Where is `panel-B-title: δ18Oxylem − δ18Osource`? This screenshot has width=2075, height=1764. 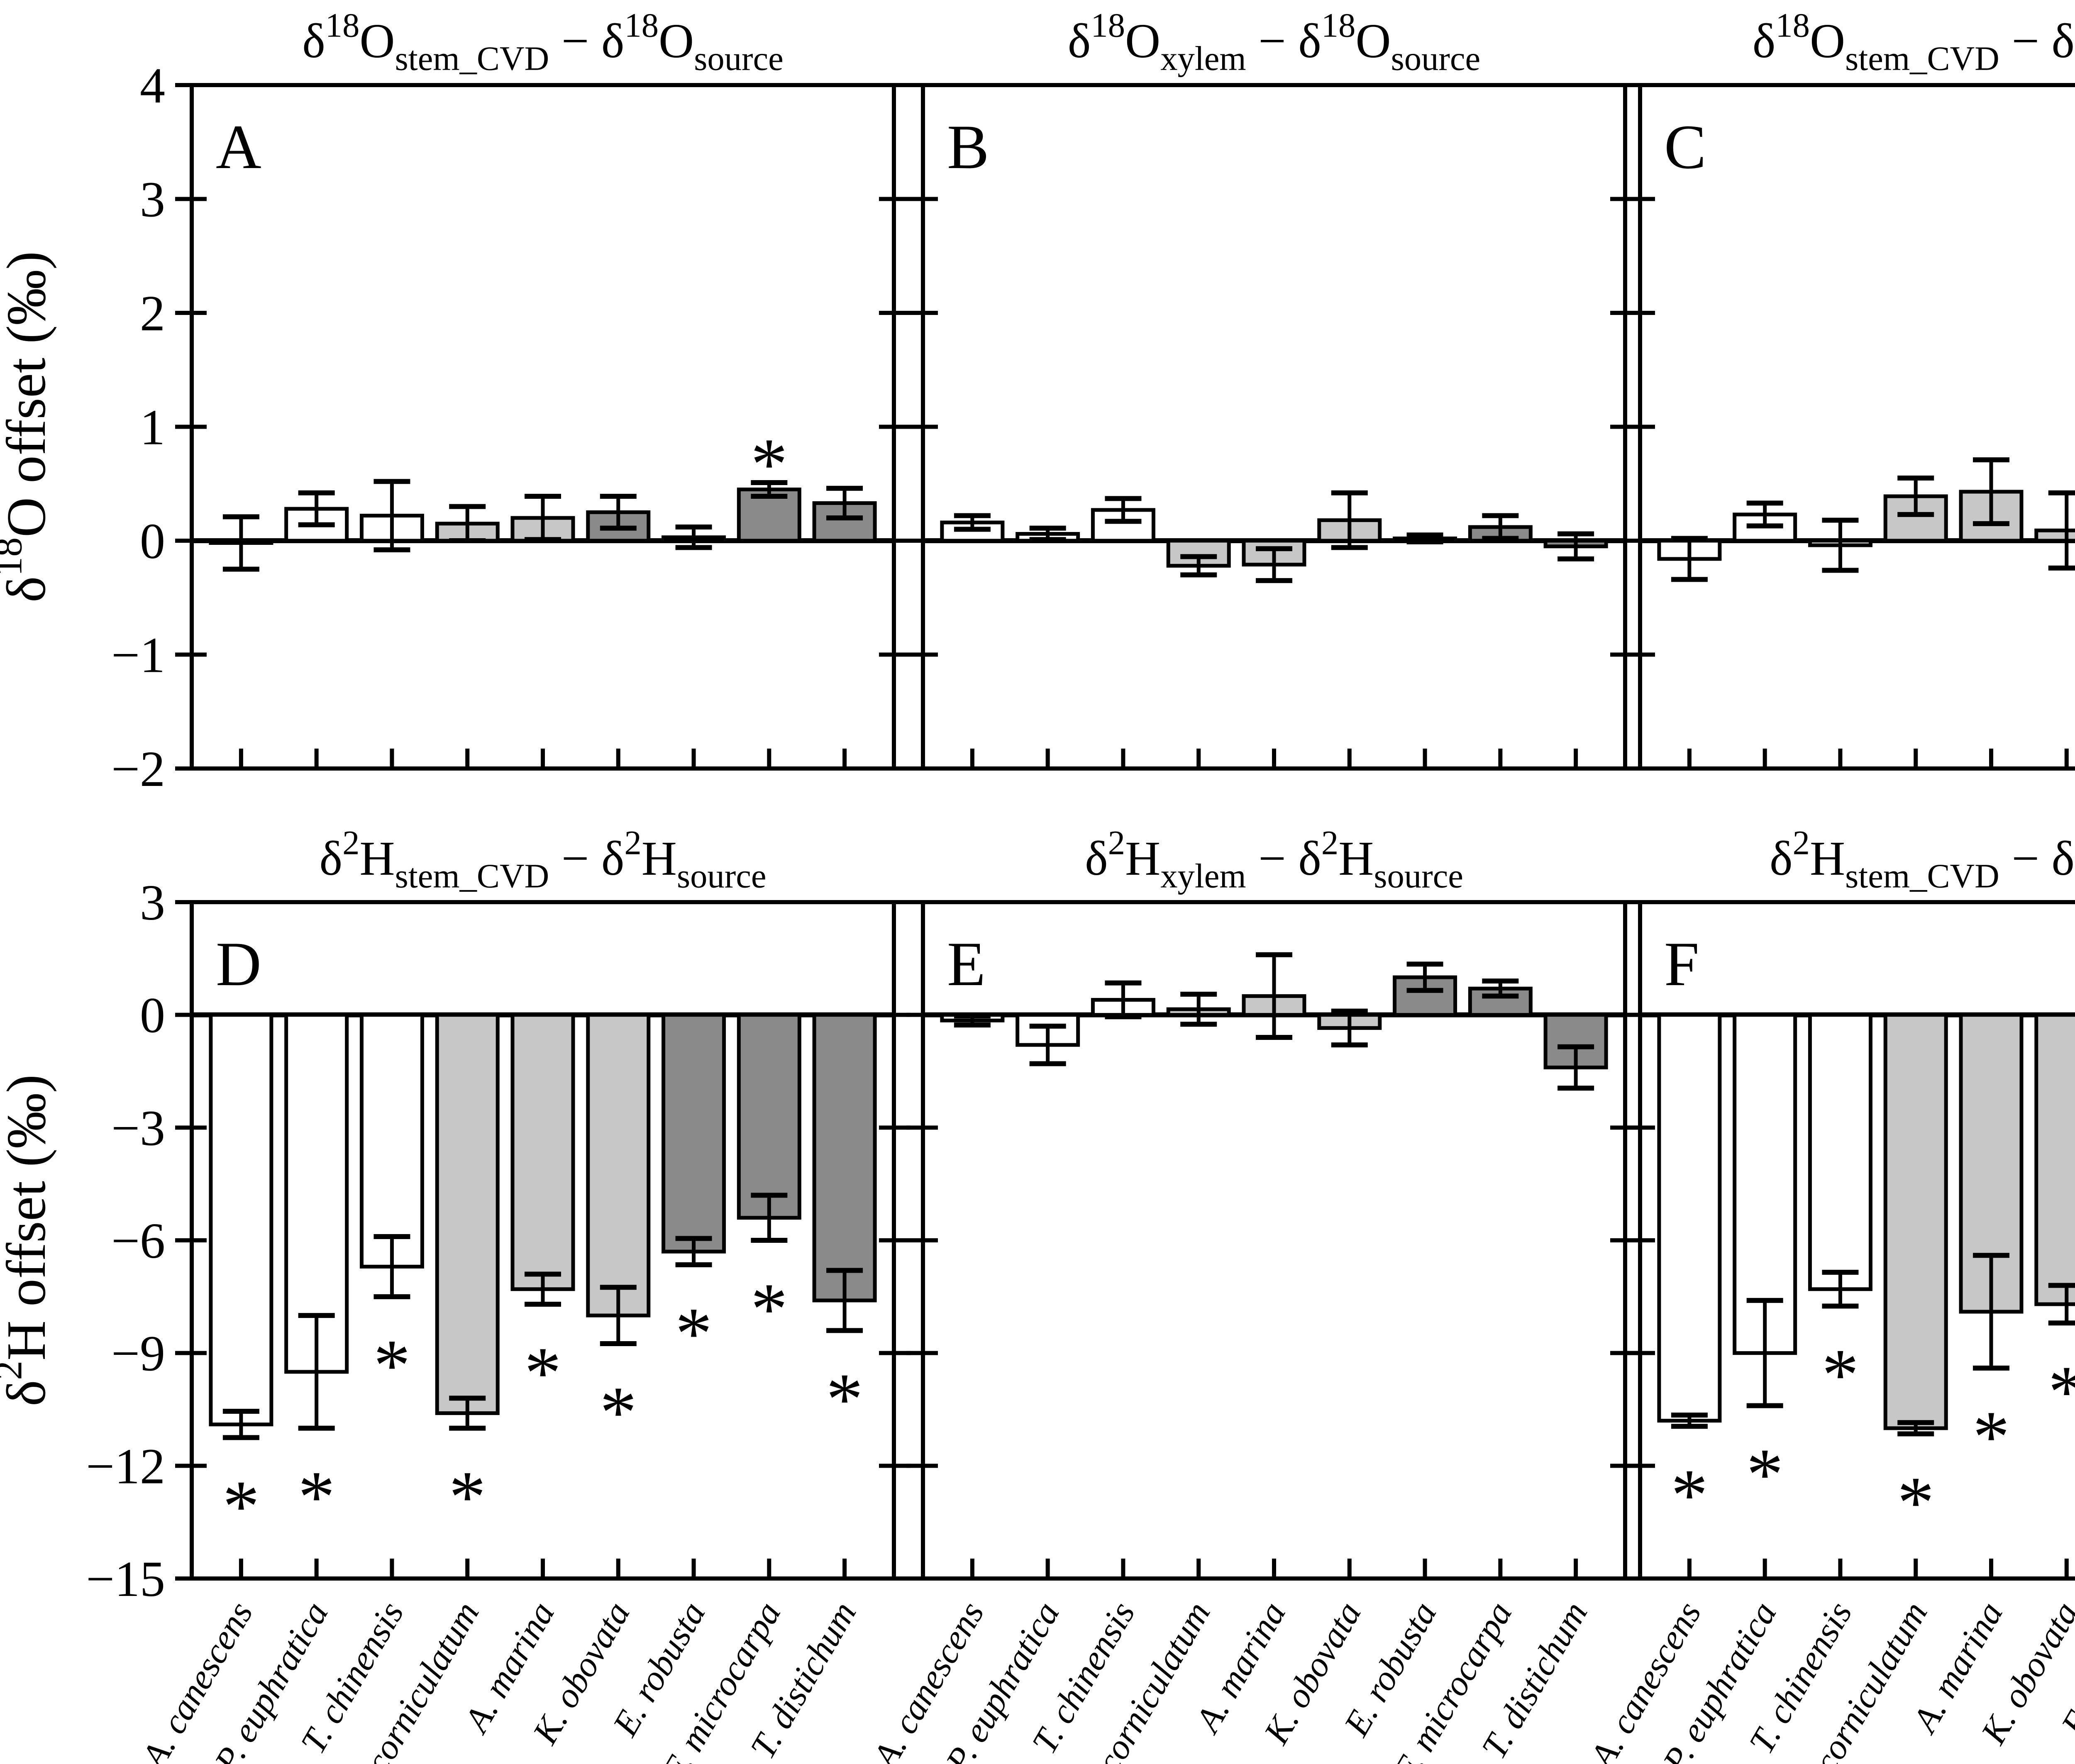 panel-B-title: δ18Oxylem − δ18Osource is located at coordinates (1274, 41).